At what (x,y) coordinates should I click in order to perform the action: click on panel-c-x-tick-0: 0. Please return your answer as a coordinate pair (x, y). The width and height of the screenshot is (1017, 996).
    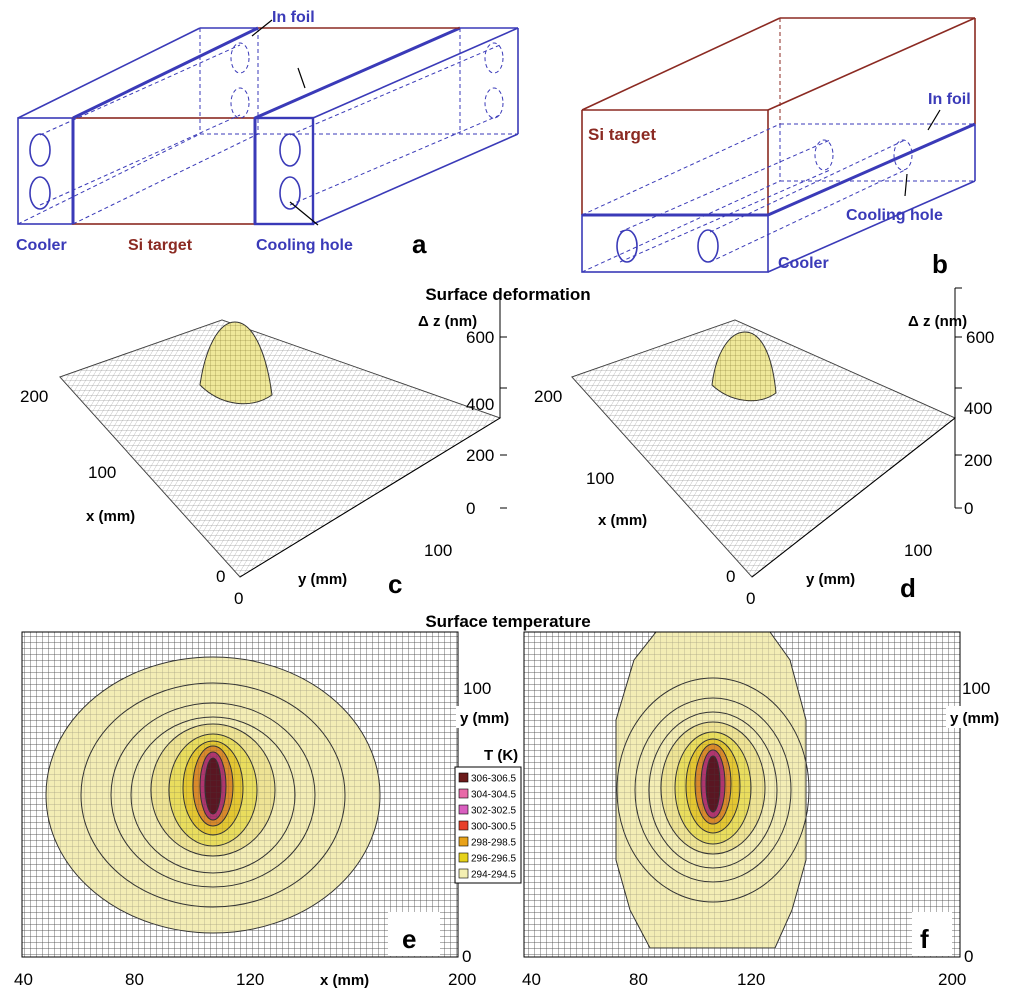
    Looking at the image, I should click on (220, 576).